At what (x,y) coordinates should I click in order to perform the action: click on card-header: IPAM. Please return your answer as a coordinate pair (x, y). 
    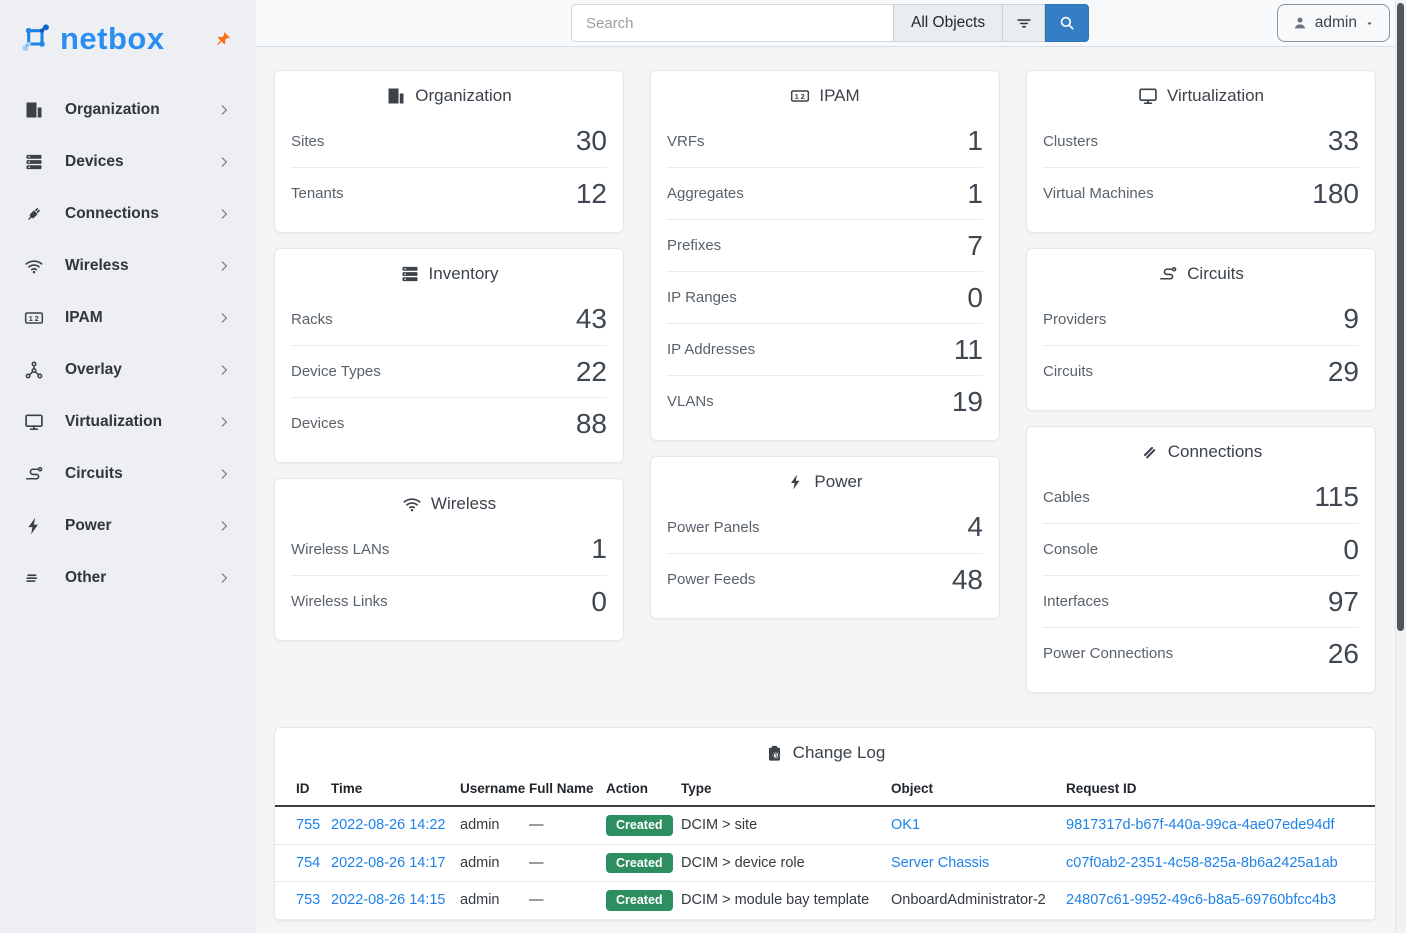
    Looking at the image, I should click on (825, 93).